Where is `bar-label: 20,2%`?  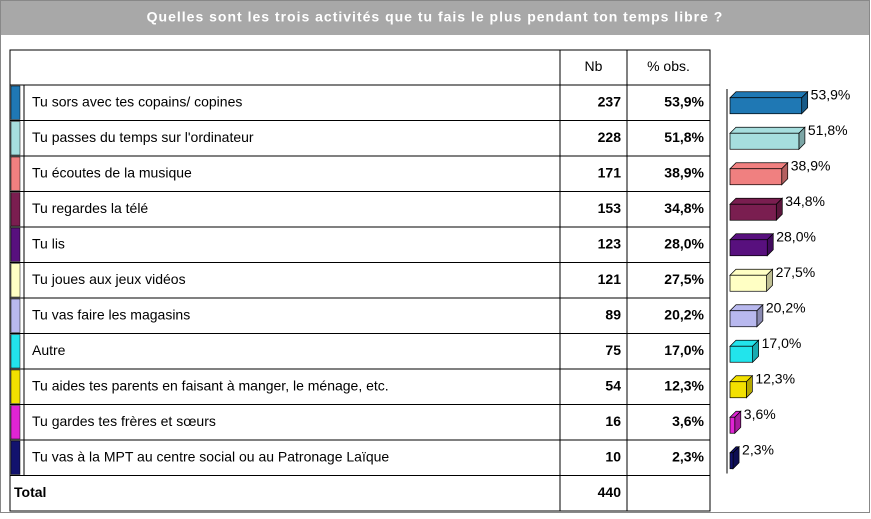
bar-label: 20,2% is located at coordinates (786, 307).